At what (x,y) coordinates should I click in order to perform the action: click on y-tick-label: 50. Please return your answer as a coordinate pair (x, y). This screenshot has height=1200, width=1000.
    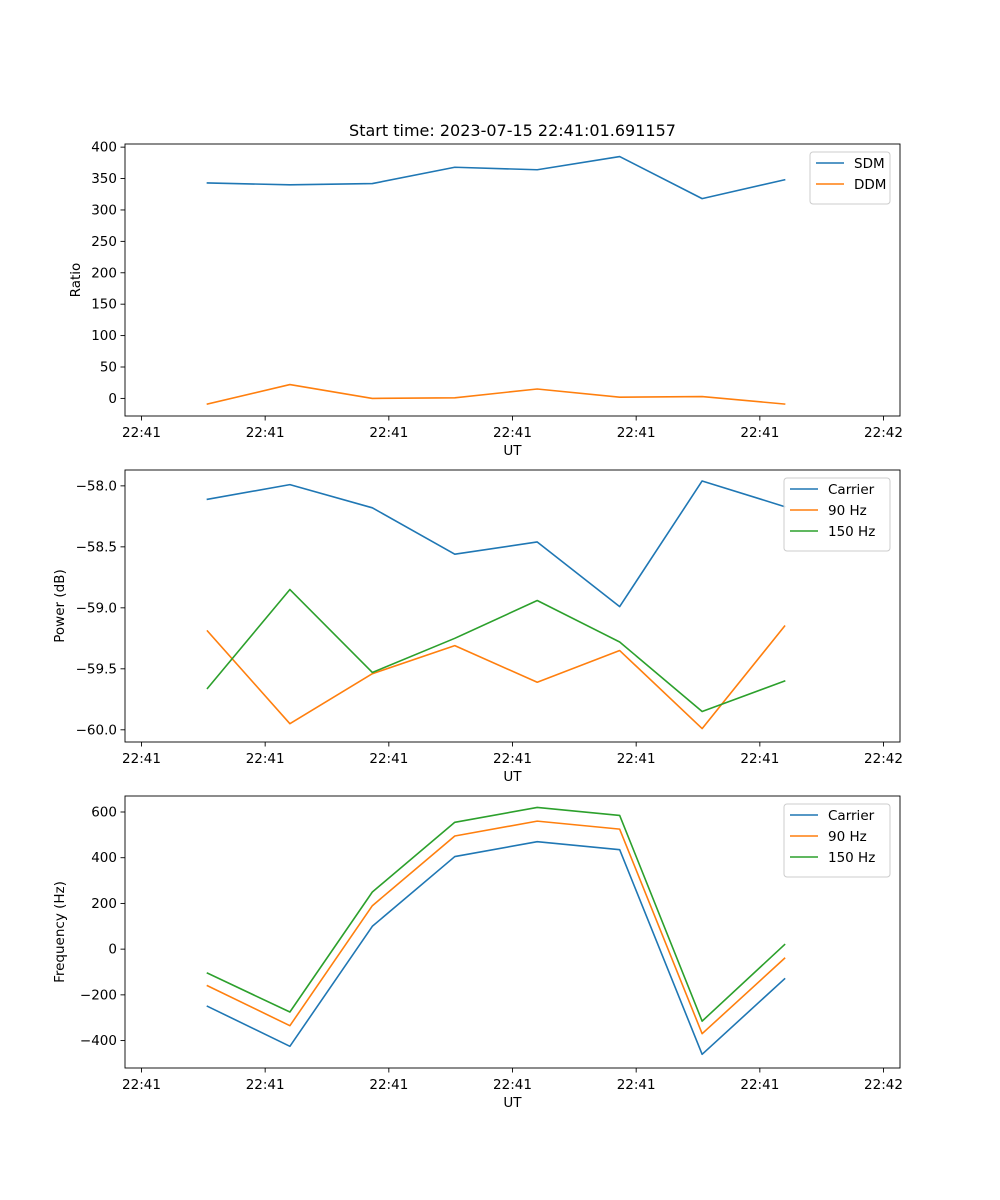
    Looking at the image, I should click on (108, 368).